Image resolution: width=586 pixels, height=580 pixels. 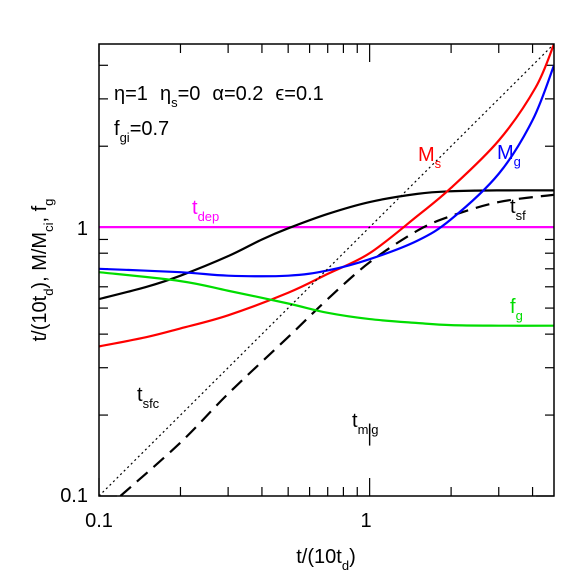 What do you see at coordinates (148, 397) in the screenshot?
I see `label-tsfc: tsfc` at bounding box center [148, 397].